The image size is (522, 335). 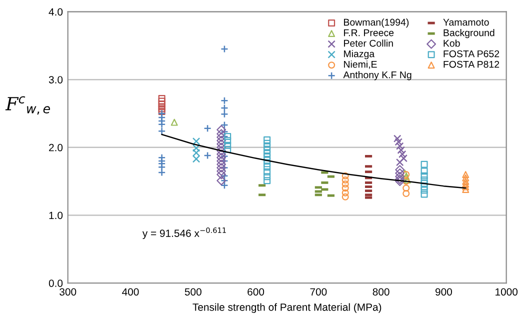 What do you see at coordinates (469, 33) in the screenshot?
I see `legend-label: Background` at bounding box center [469, 33].